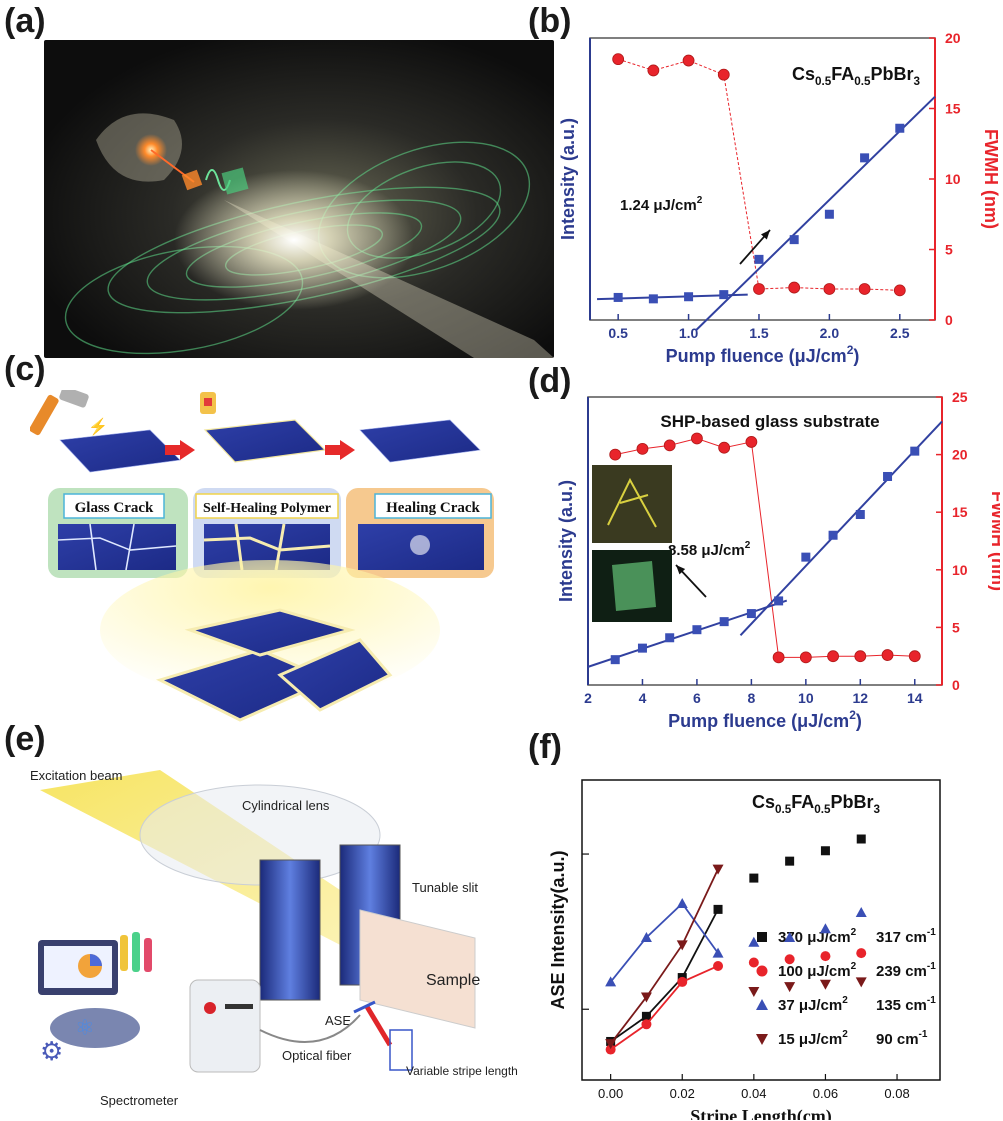 This screenshot has height=1121, width=1003. Describe the element at coordinates (841, 528) in the screenshot. I see `fit-line-above-threshold` at that location.